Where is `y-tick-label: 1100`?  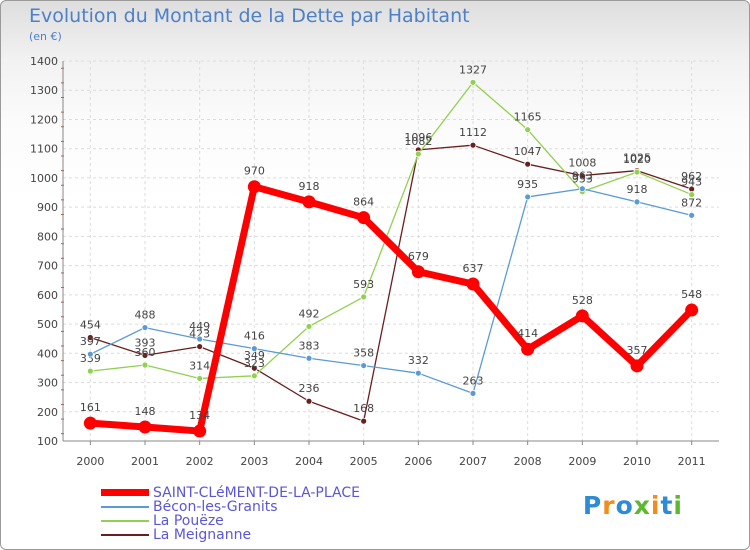
y-tick-label: 1100 is located at coordinates (44, 149).